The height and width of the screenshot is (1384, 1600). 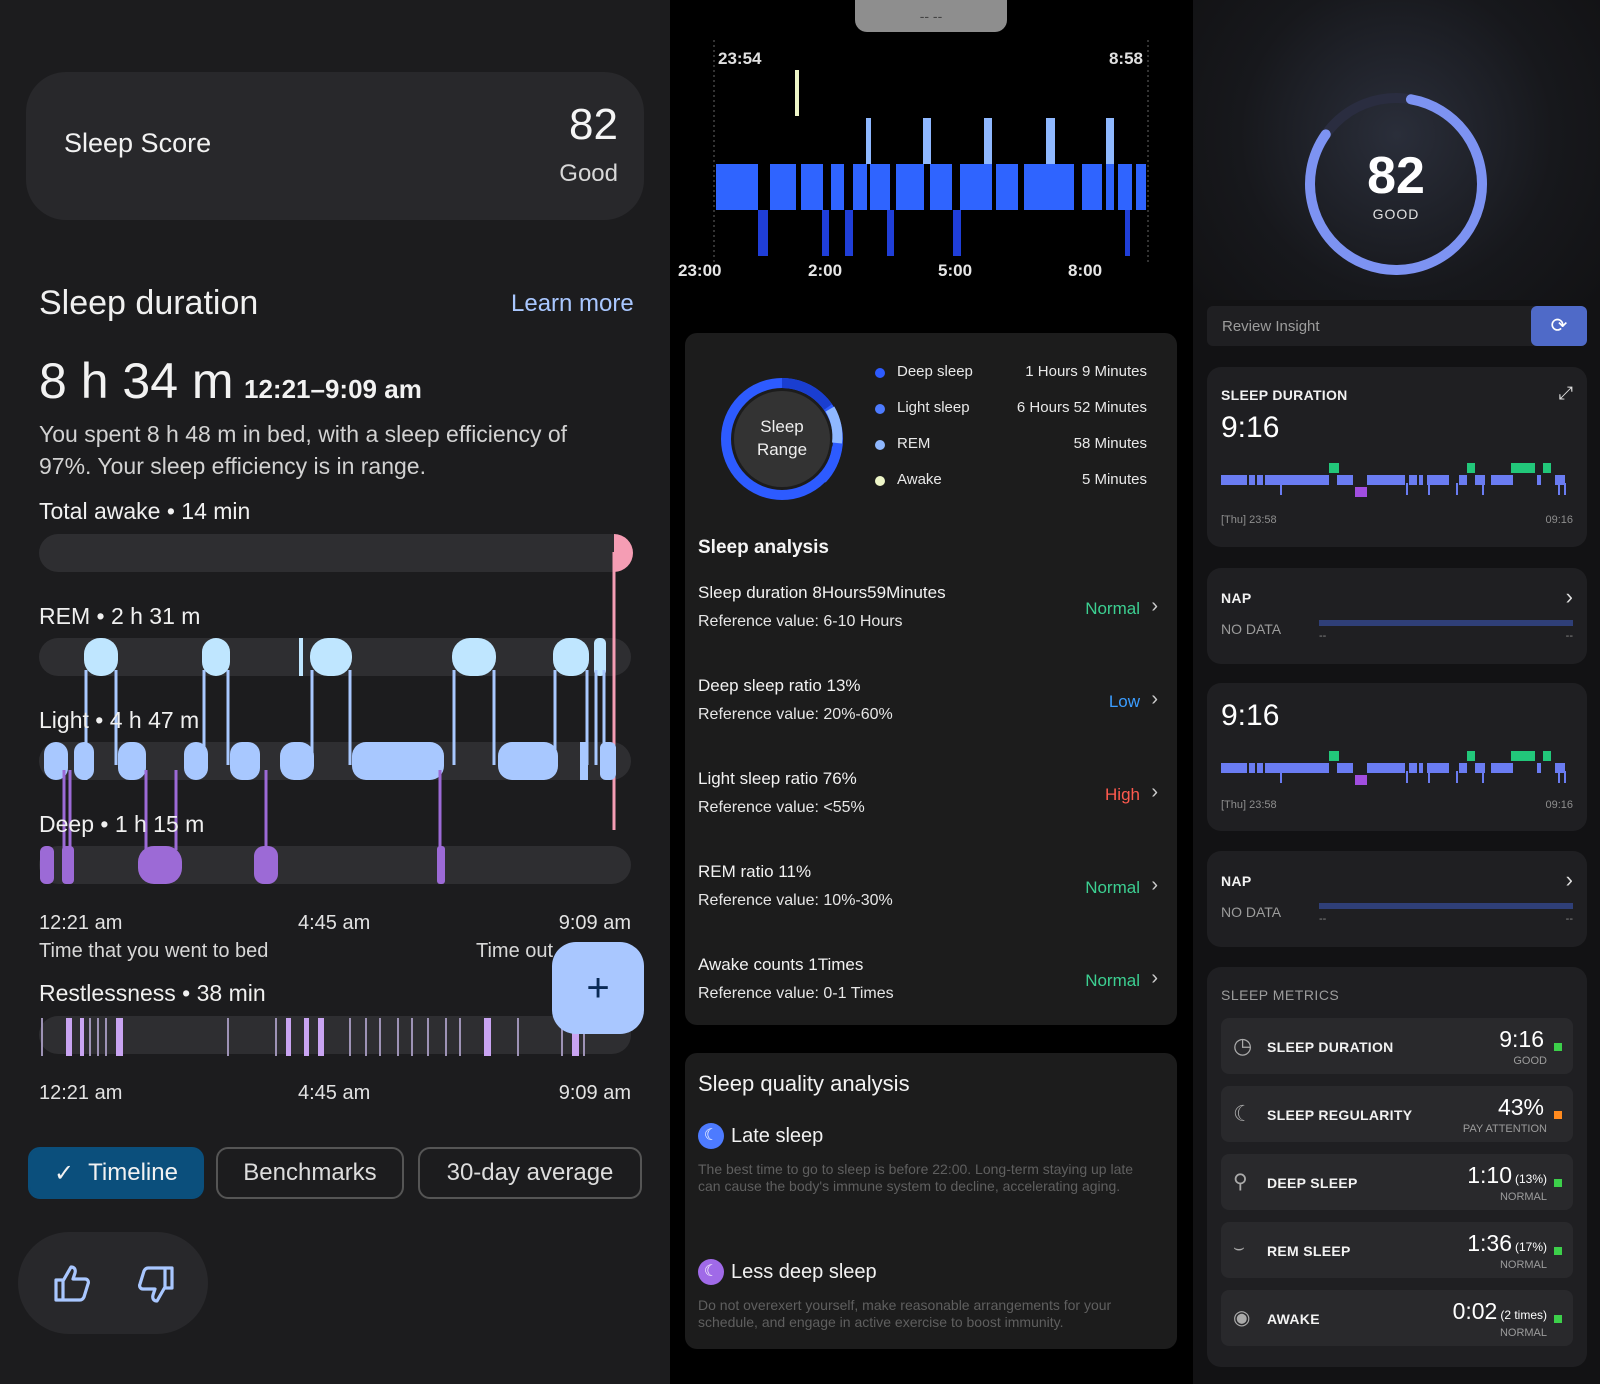 I want to click on axis-label-0500: 5:00, so click(x=955, y=270).